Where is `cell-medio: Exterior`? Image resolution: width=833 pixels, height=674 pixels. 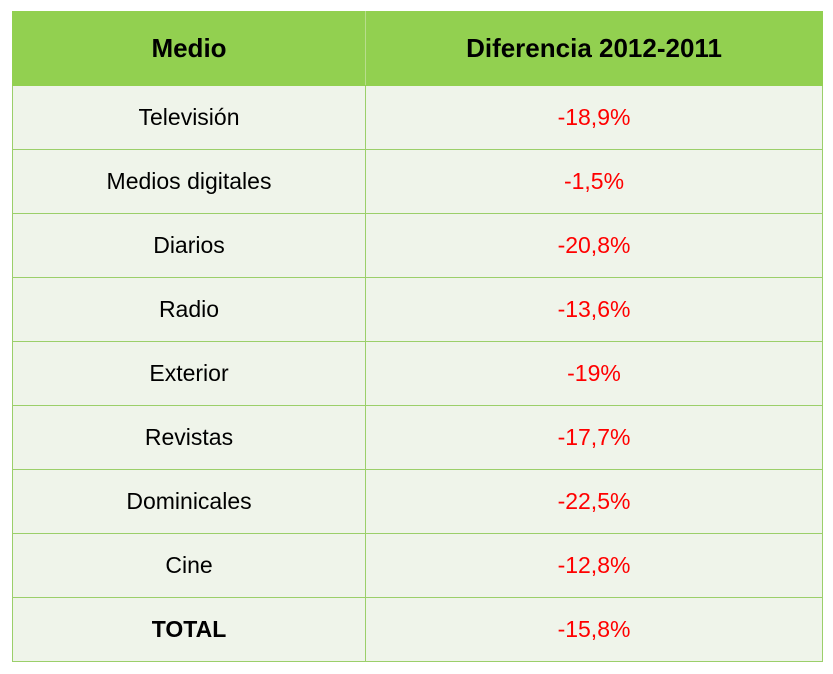 cell-medio: Exterior is located at coordinates (189, 373).